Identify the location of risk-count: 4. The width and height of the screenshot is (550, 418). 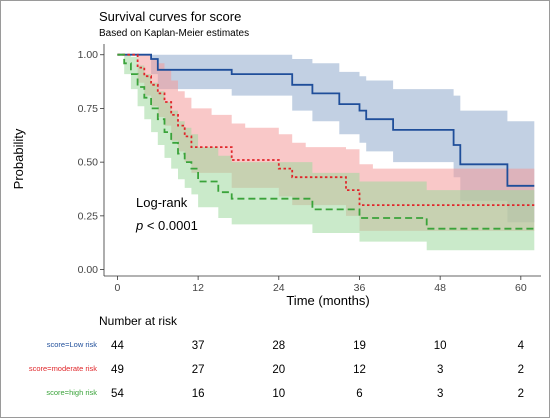
(521, 346).